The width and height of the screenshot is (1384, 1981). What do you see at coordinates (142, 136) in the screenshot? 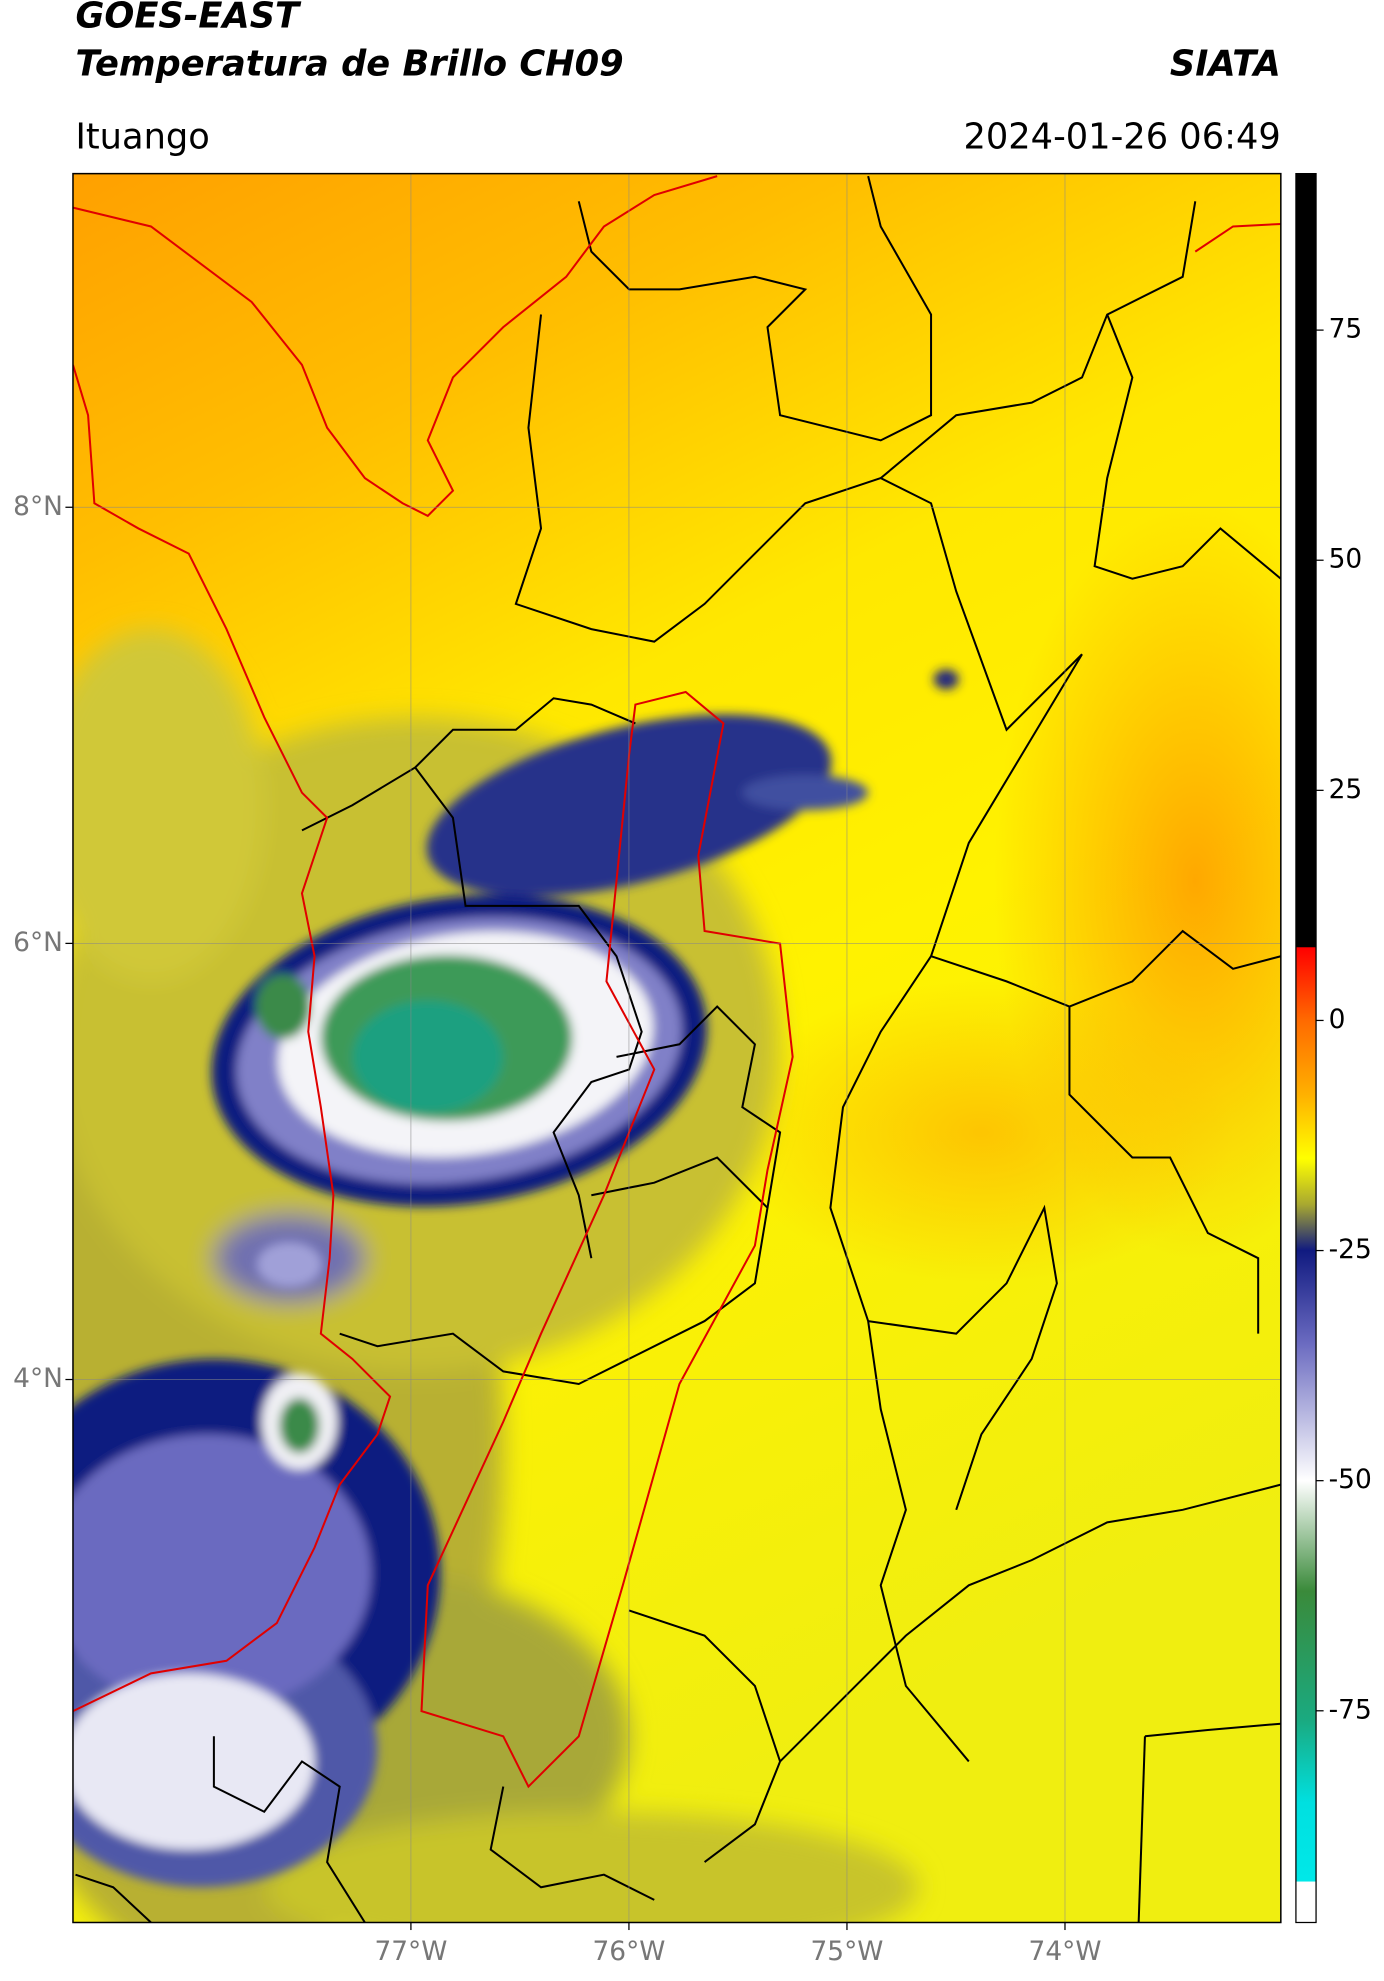
I see `location: Ituango` at bounding box center [142, 136].